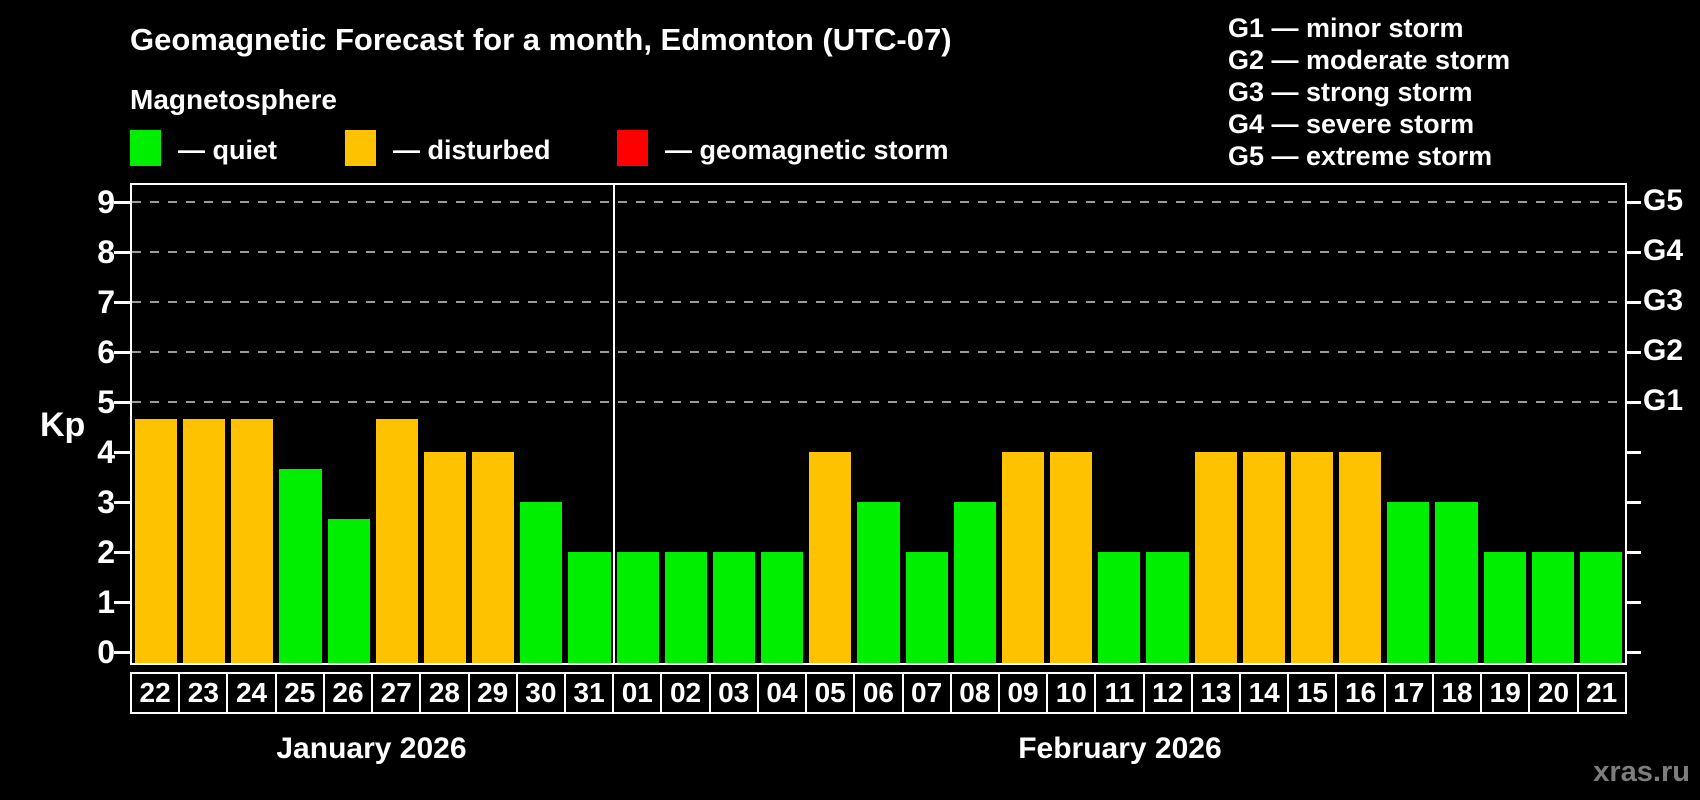 This screenshot has height=800, width=1700. I want to click on day-label-23: 23, so click(204, 693).